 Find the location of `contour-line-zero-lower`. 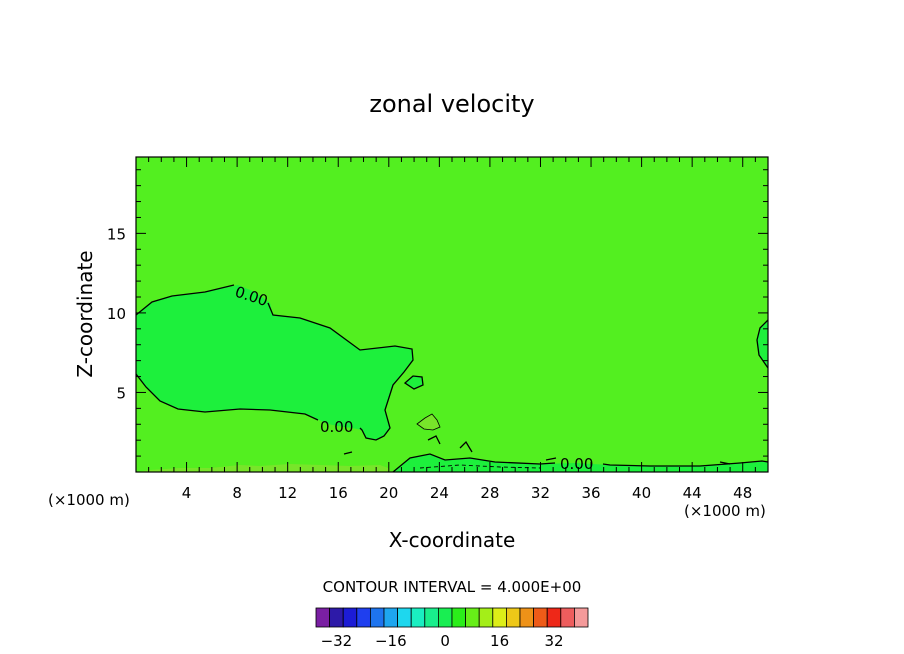

contour-line-zero-lower is located at coordinates (227, 397).